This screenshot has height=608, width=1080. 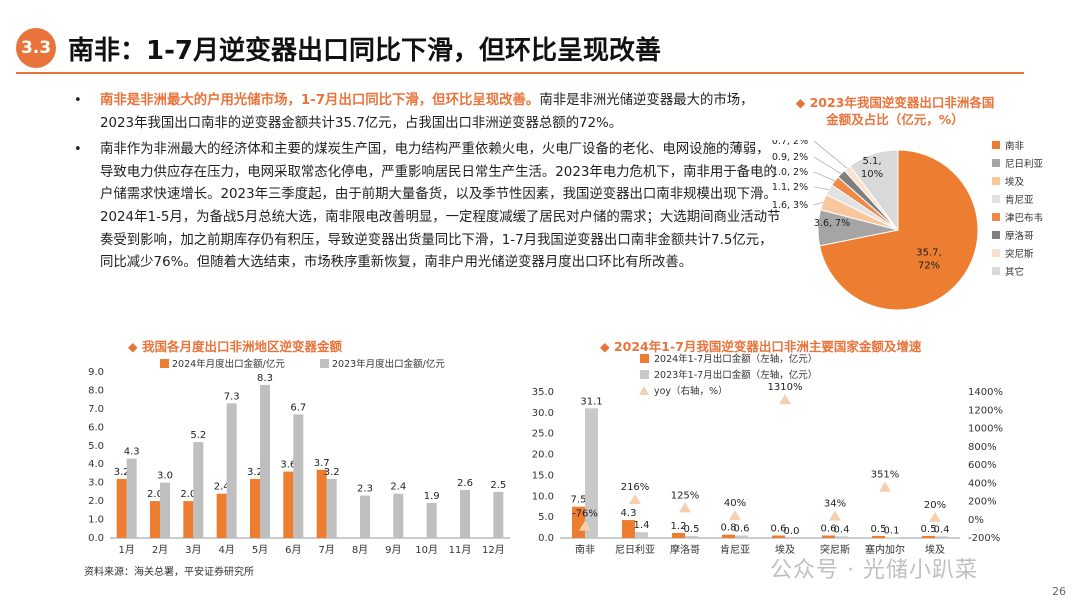 What do you see at coordinates (1024, 164) in the screenshot?
I see `pie-legend-label: 尼日利亚` at bounding box center [1024, 164].